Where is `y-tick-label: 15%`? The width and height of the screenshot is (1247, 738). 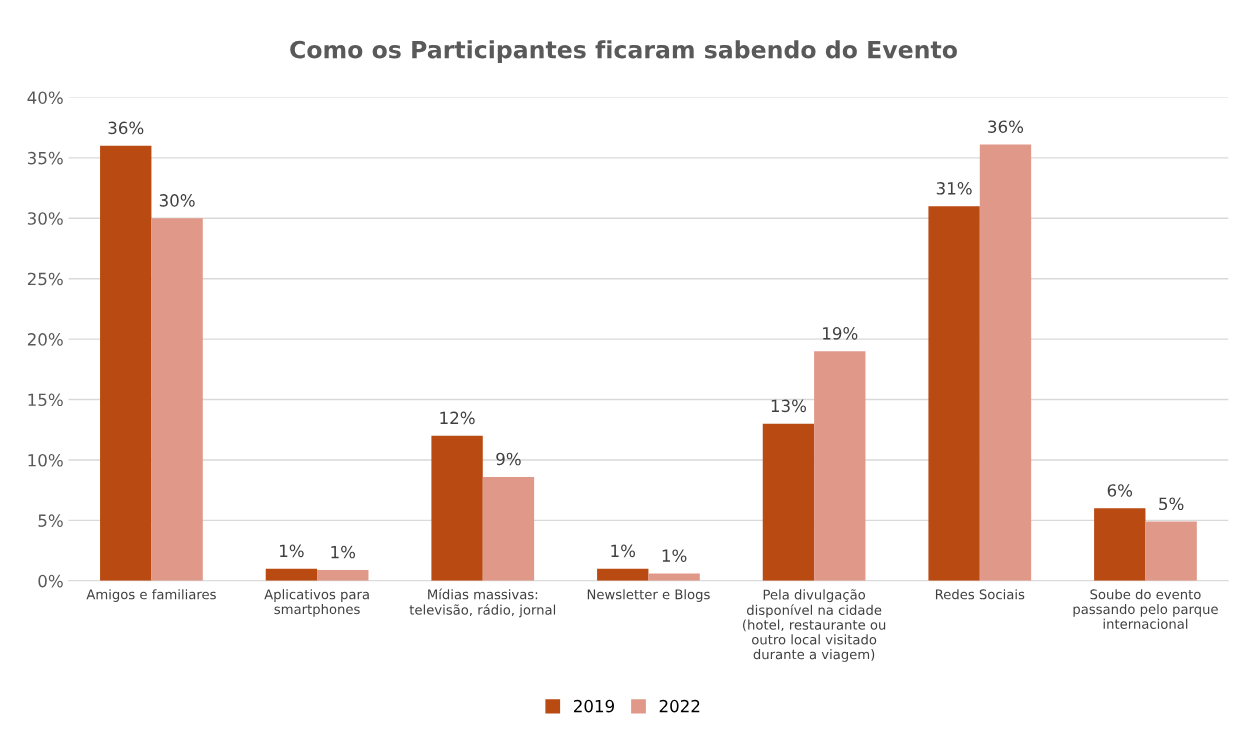 y-tick-label: 15% is located at coordinates (45, 400).